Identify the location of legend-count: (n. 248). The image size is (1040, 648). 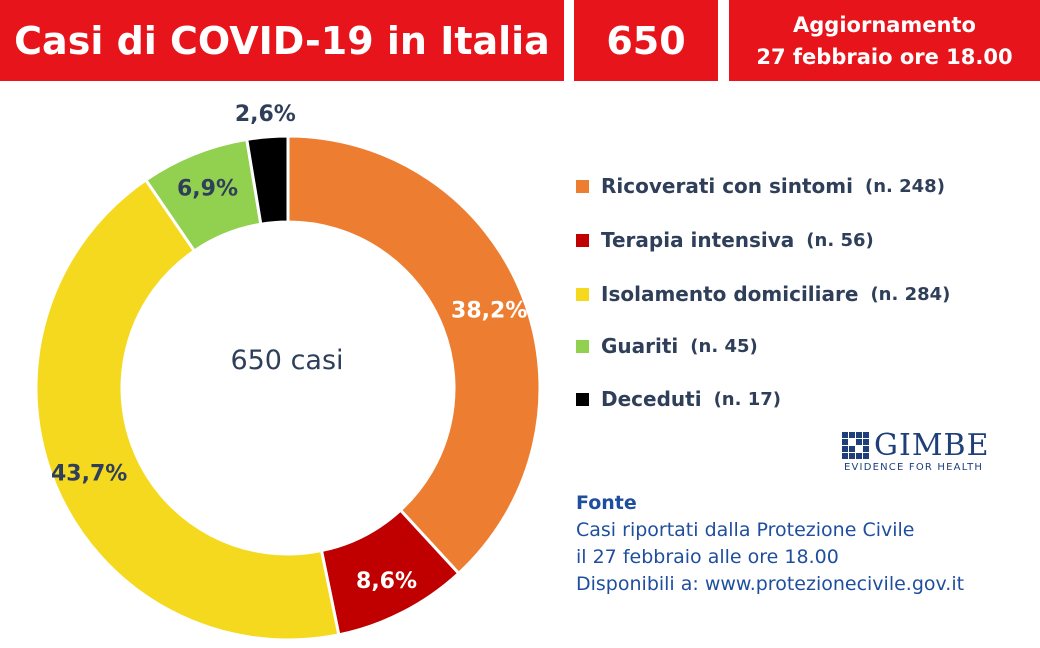
(904, 186).